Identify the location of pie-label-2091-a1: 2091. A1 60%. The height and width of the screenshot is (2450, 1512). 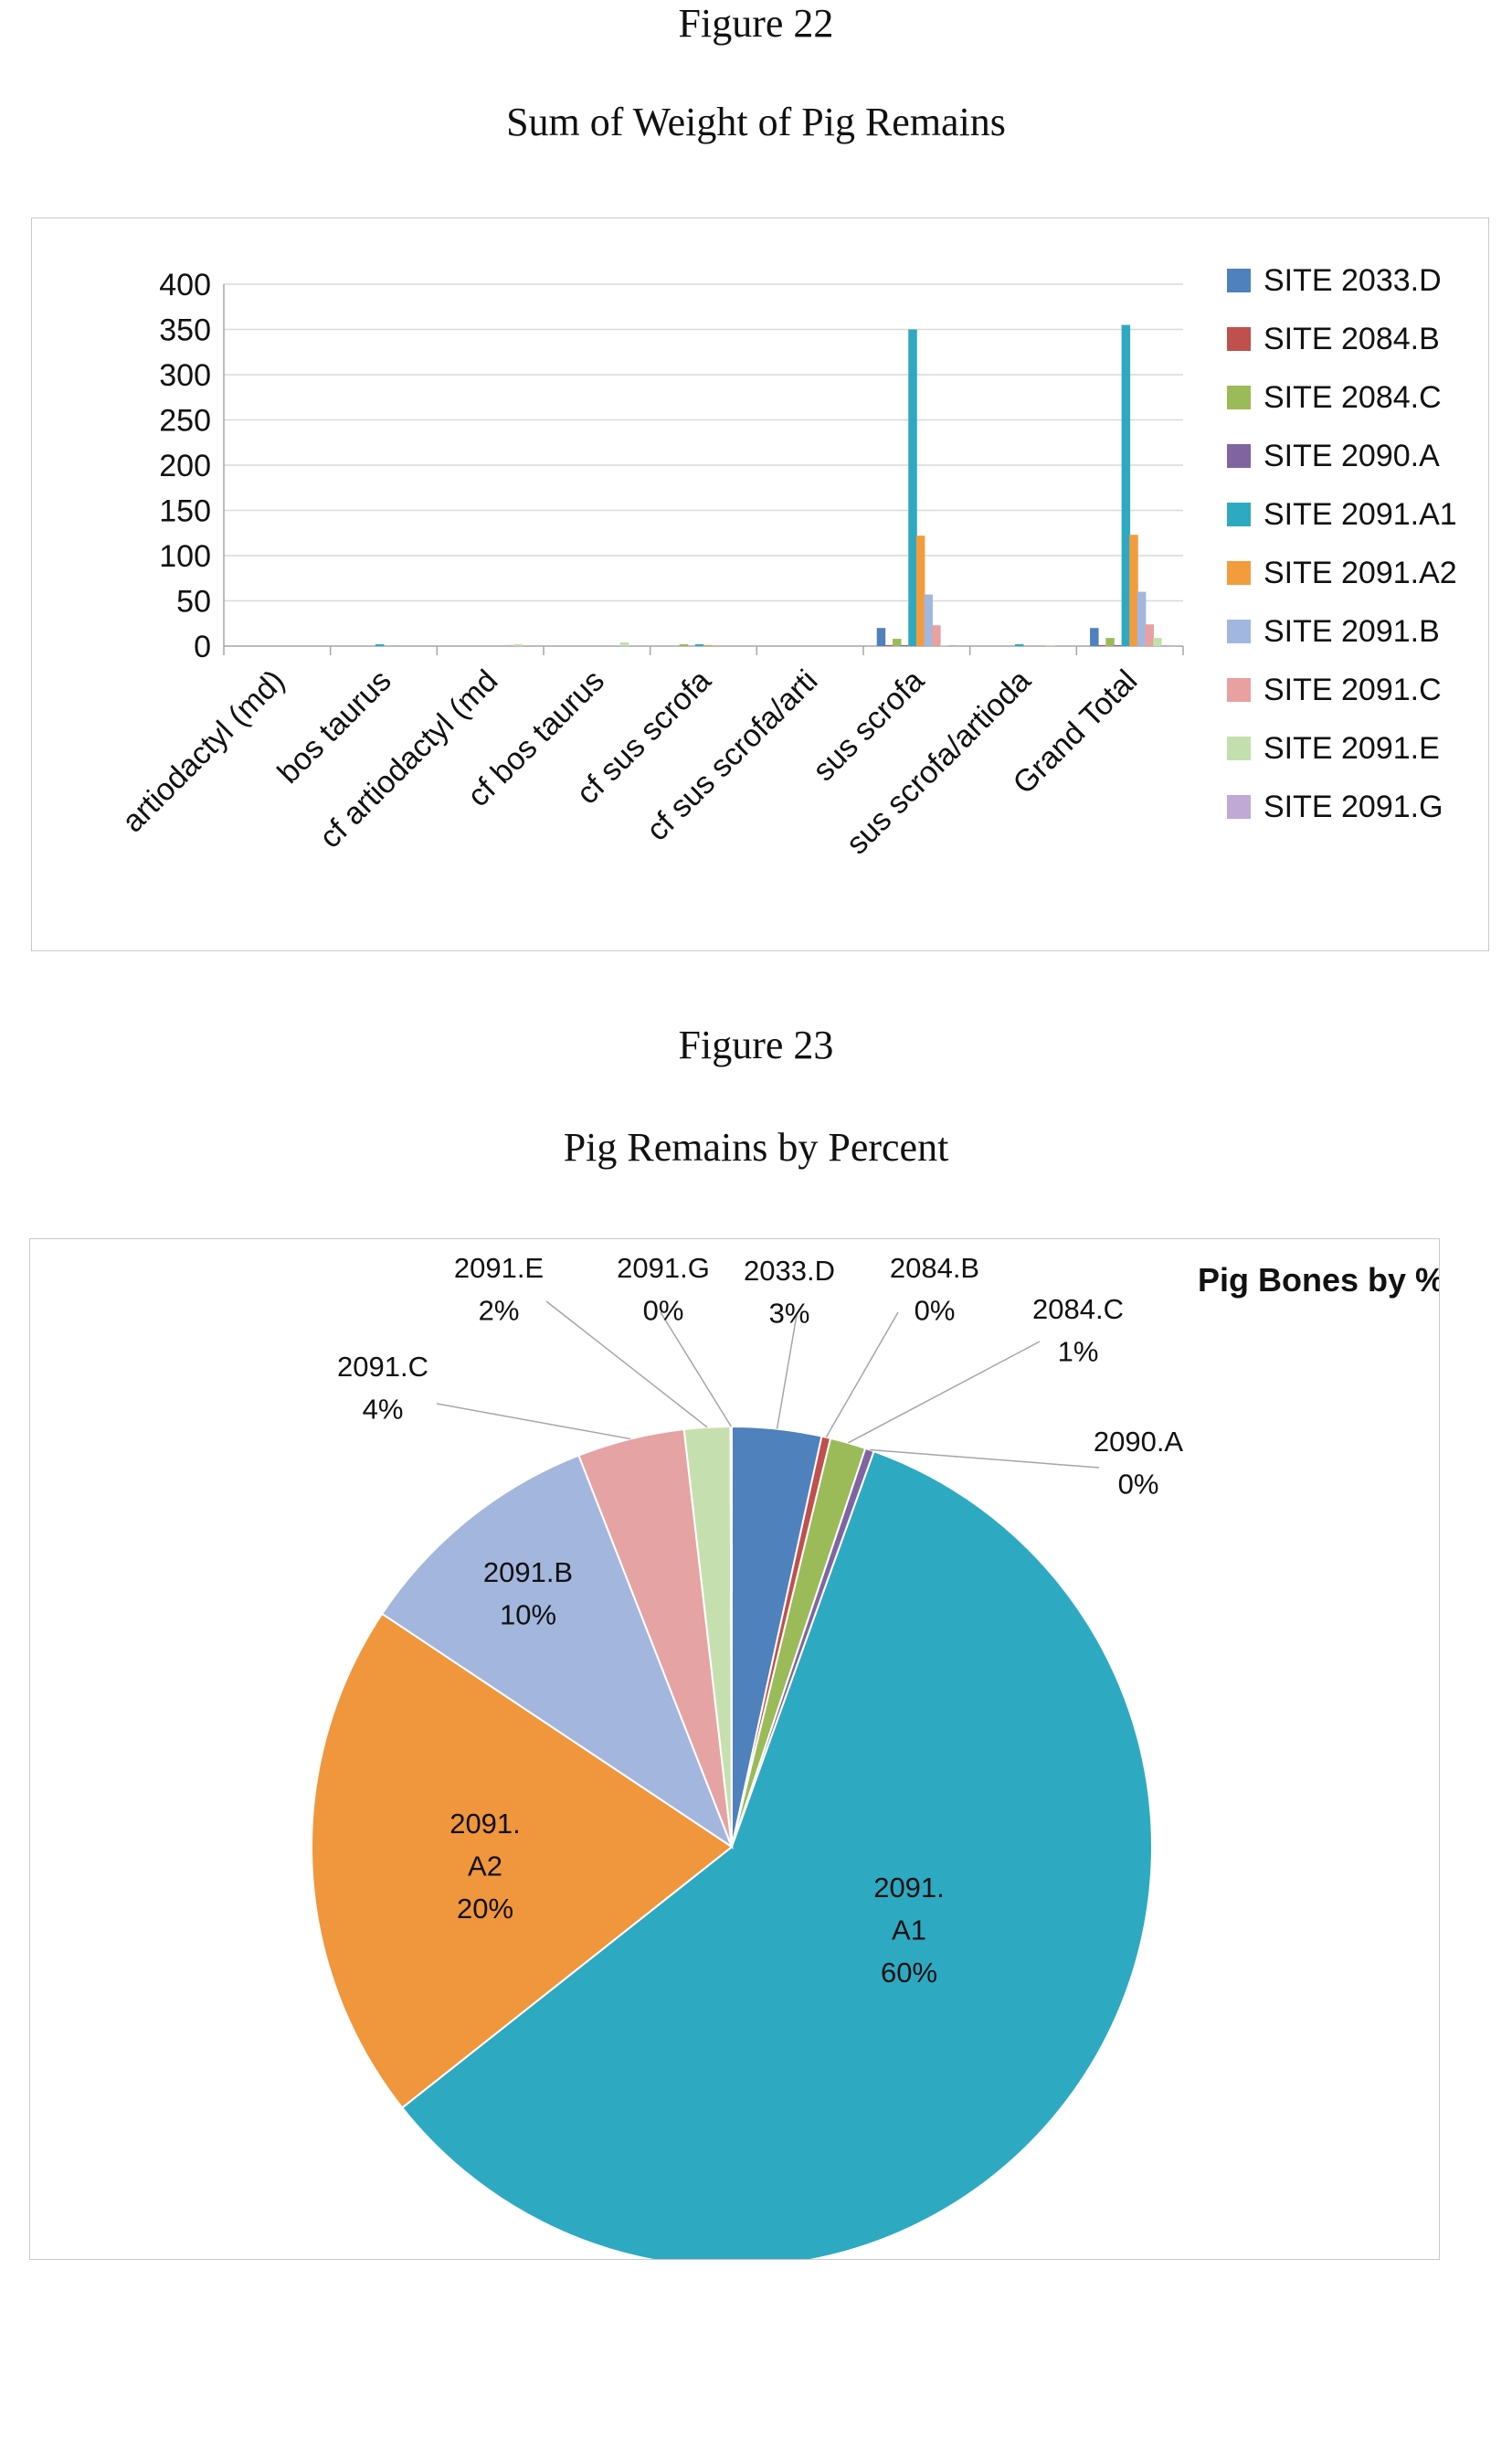
(909, 1930).